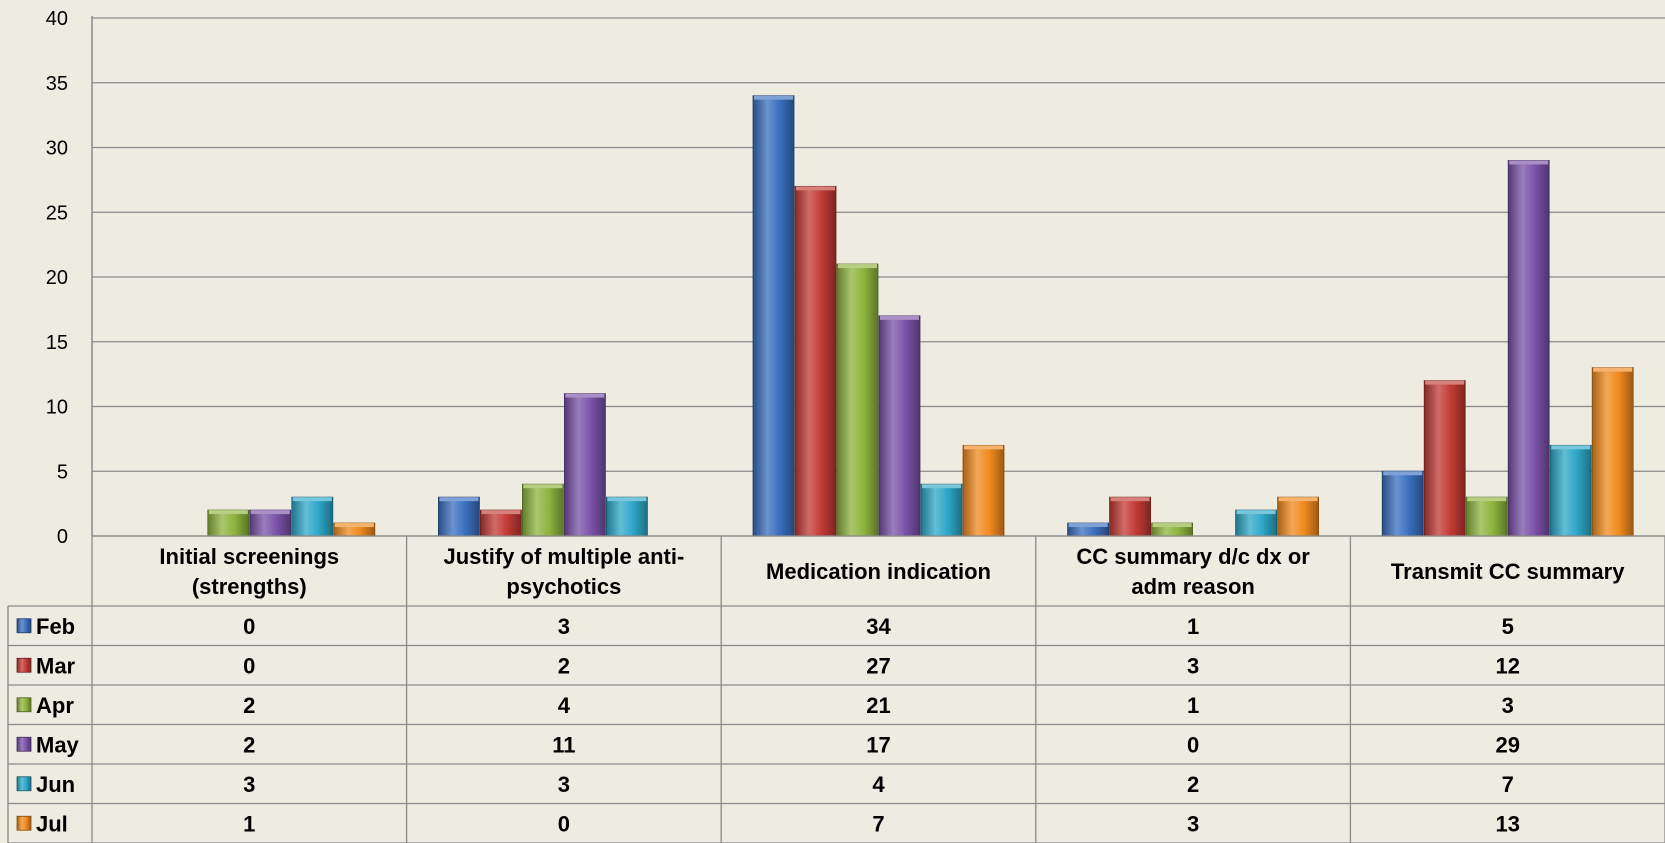 The width and height of the screenshot is (1665, 843). Describe the element at coordinates (249, 556) in the screenshot. I see `category-label: Initial screenings` at that location.